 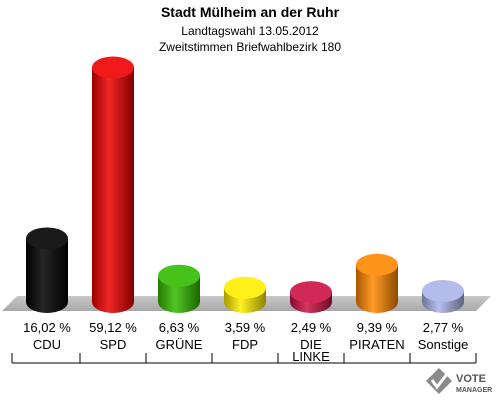 What do you see at coordinates (311, 327) in the screenshot?
I see `value-label-die-linke: 2,49 %` at bounding box center [311, 327].